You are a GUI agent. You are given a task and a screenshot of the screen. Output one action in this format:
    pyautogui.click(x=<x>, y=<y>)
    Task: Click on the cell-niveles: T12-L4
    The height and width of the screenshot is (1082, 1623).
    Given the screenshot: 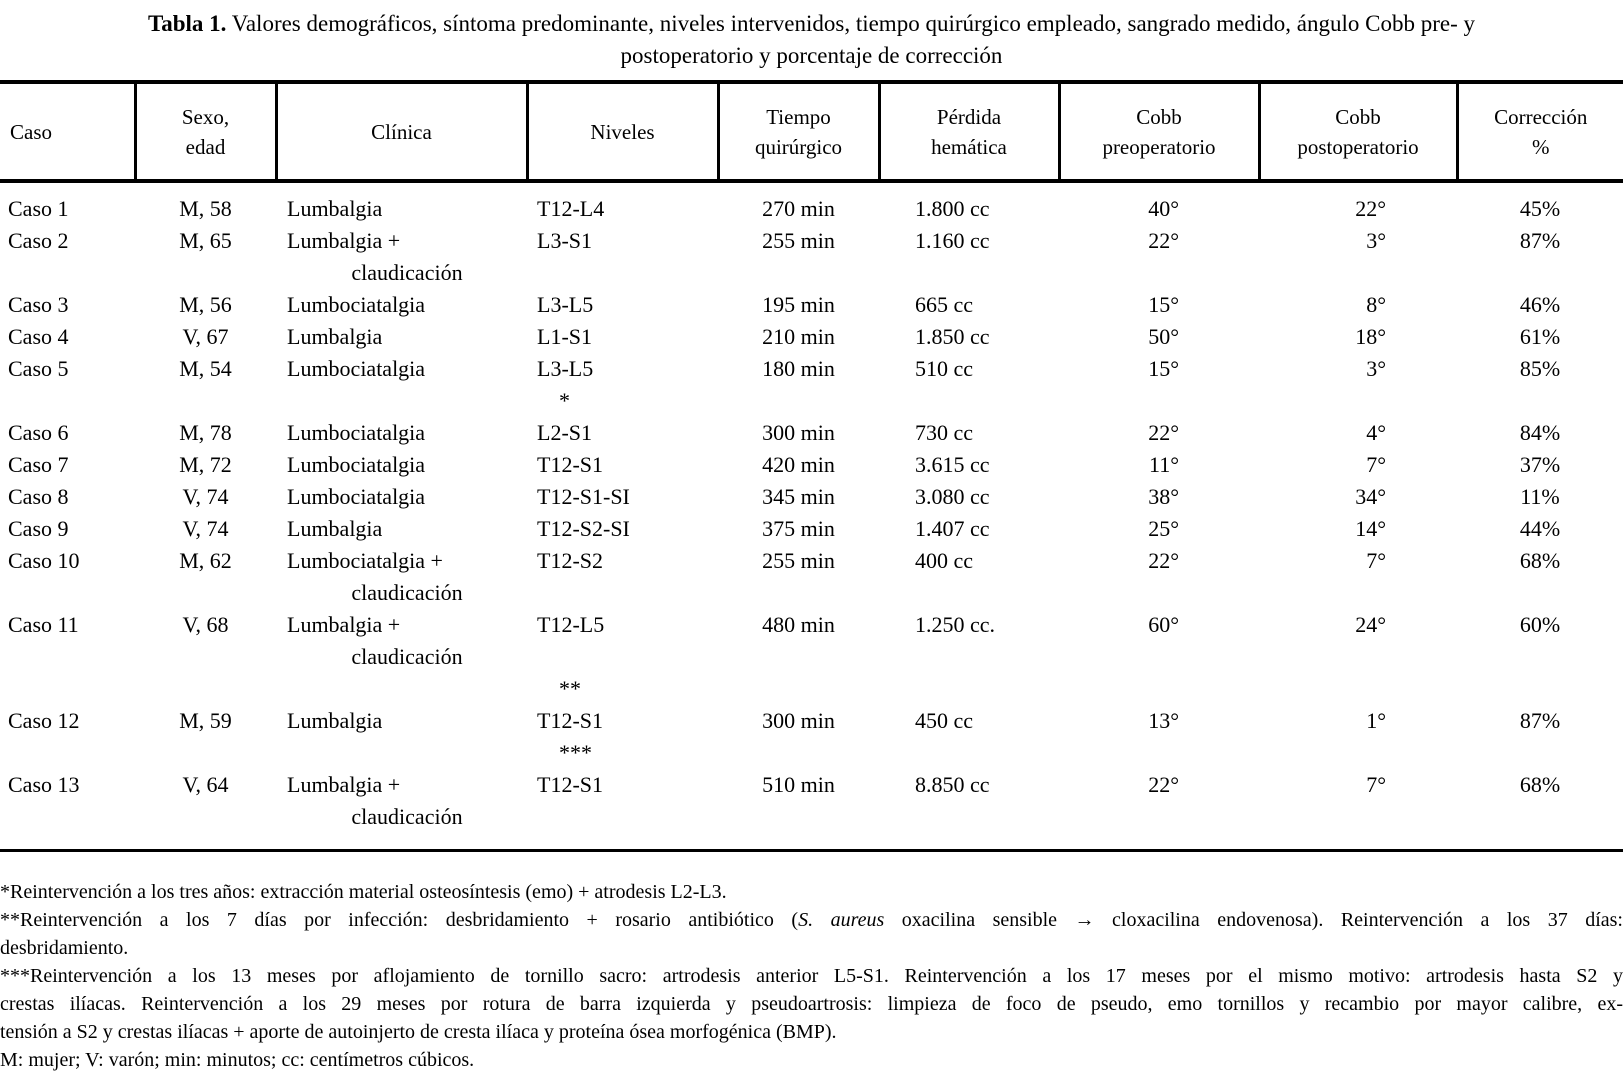 What is the action you would take?
    pyautogui.click(x=622, y=203)
    